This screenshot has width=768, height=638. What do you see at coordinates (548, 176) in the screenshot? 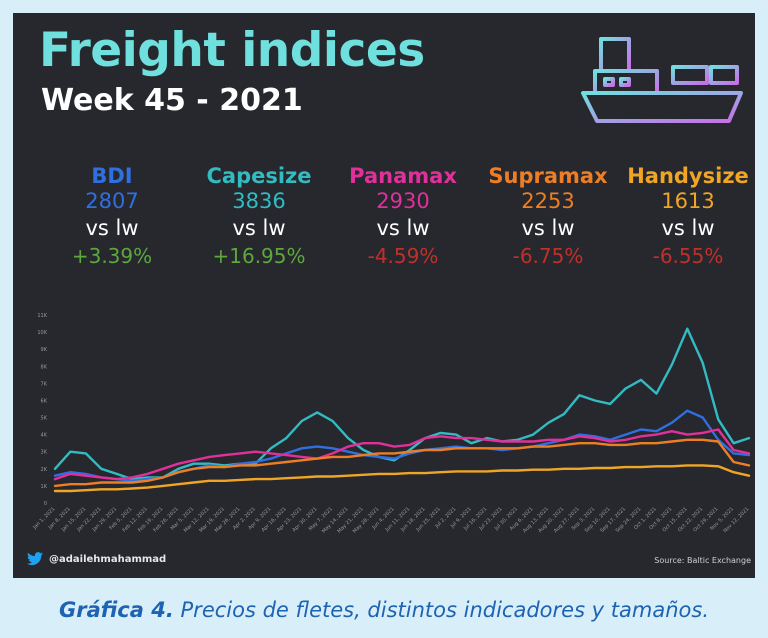
I see `index-name: Supramax` at bounding box center [548, 176].